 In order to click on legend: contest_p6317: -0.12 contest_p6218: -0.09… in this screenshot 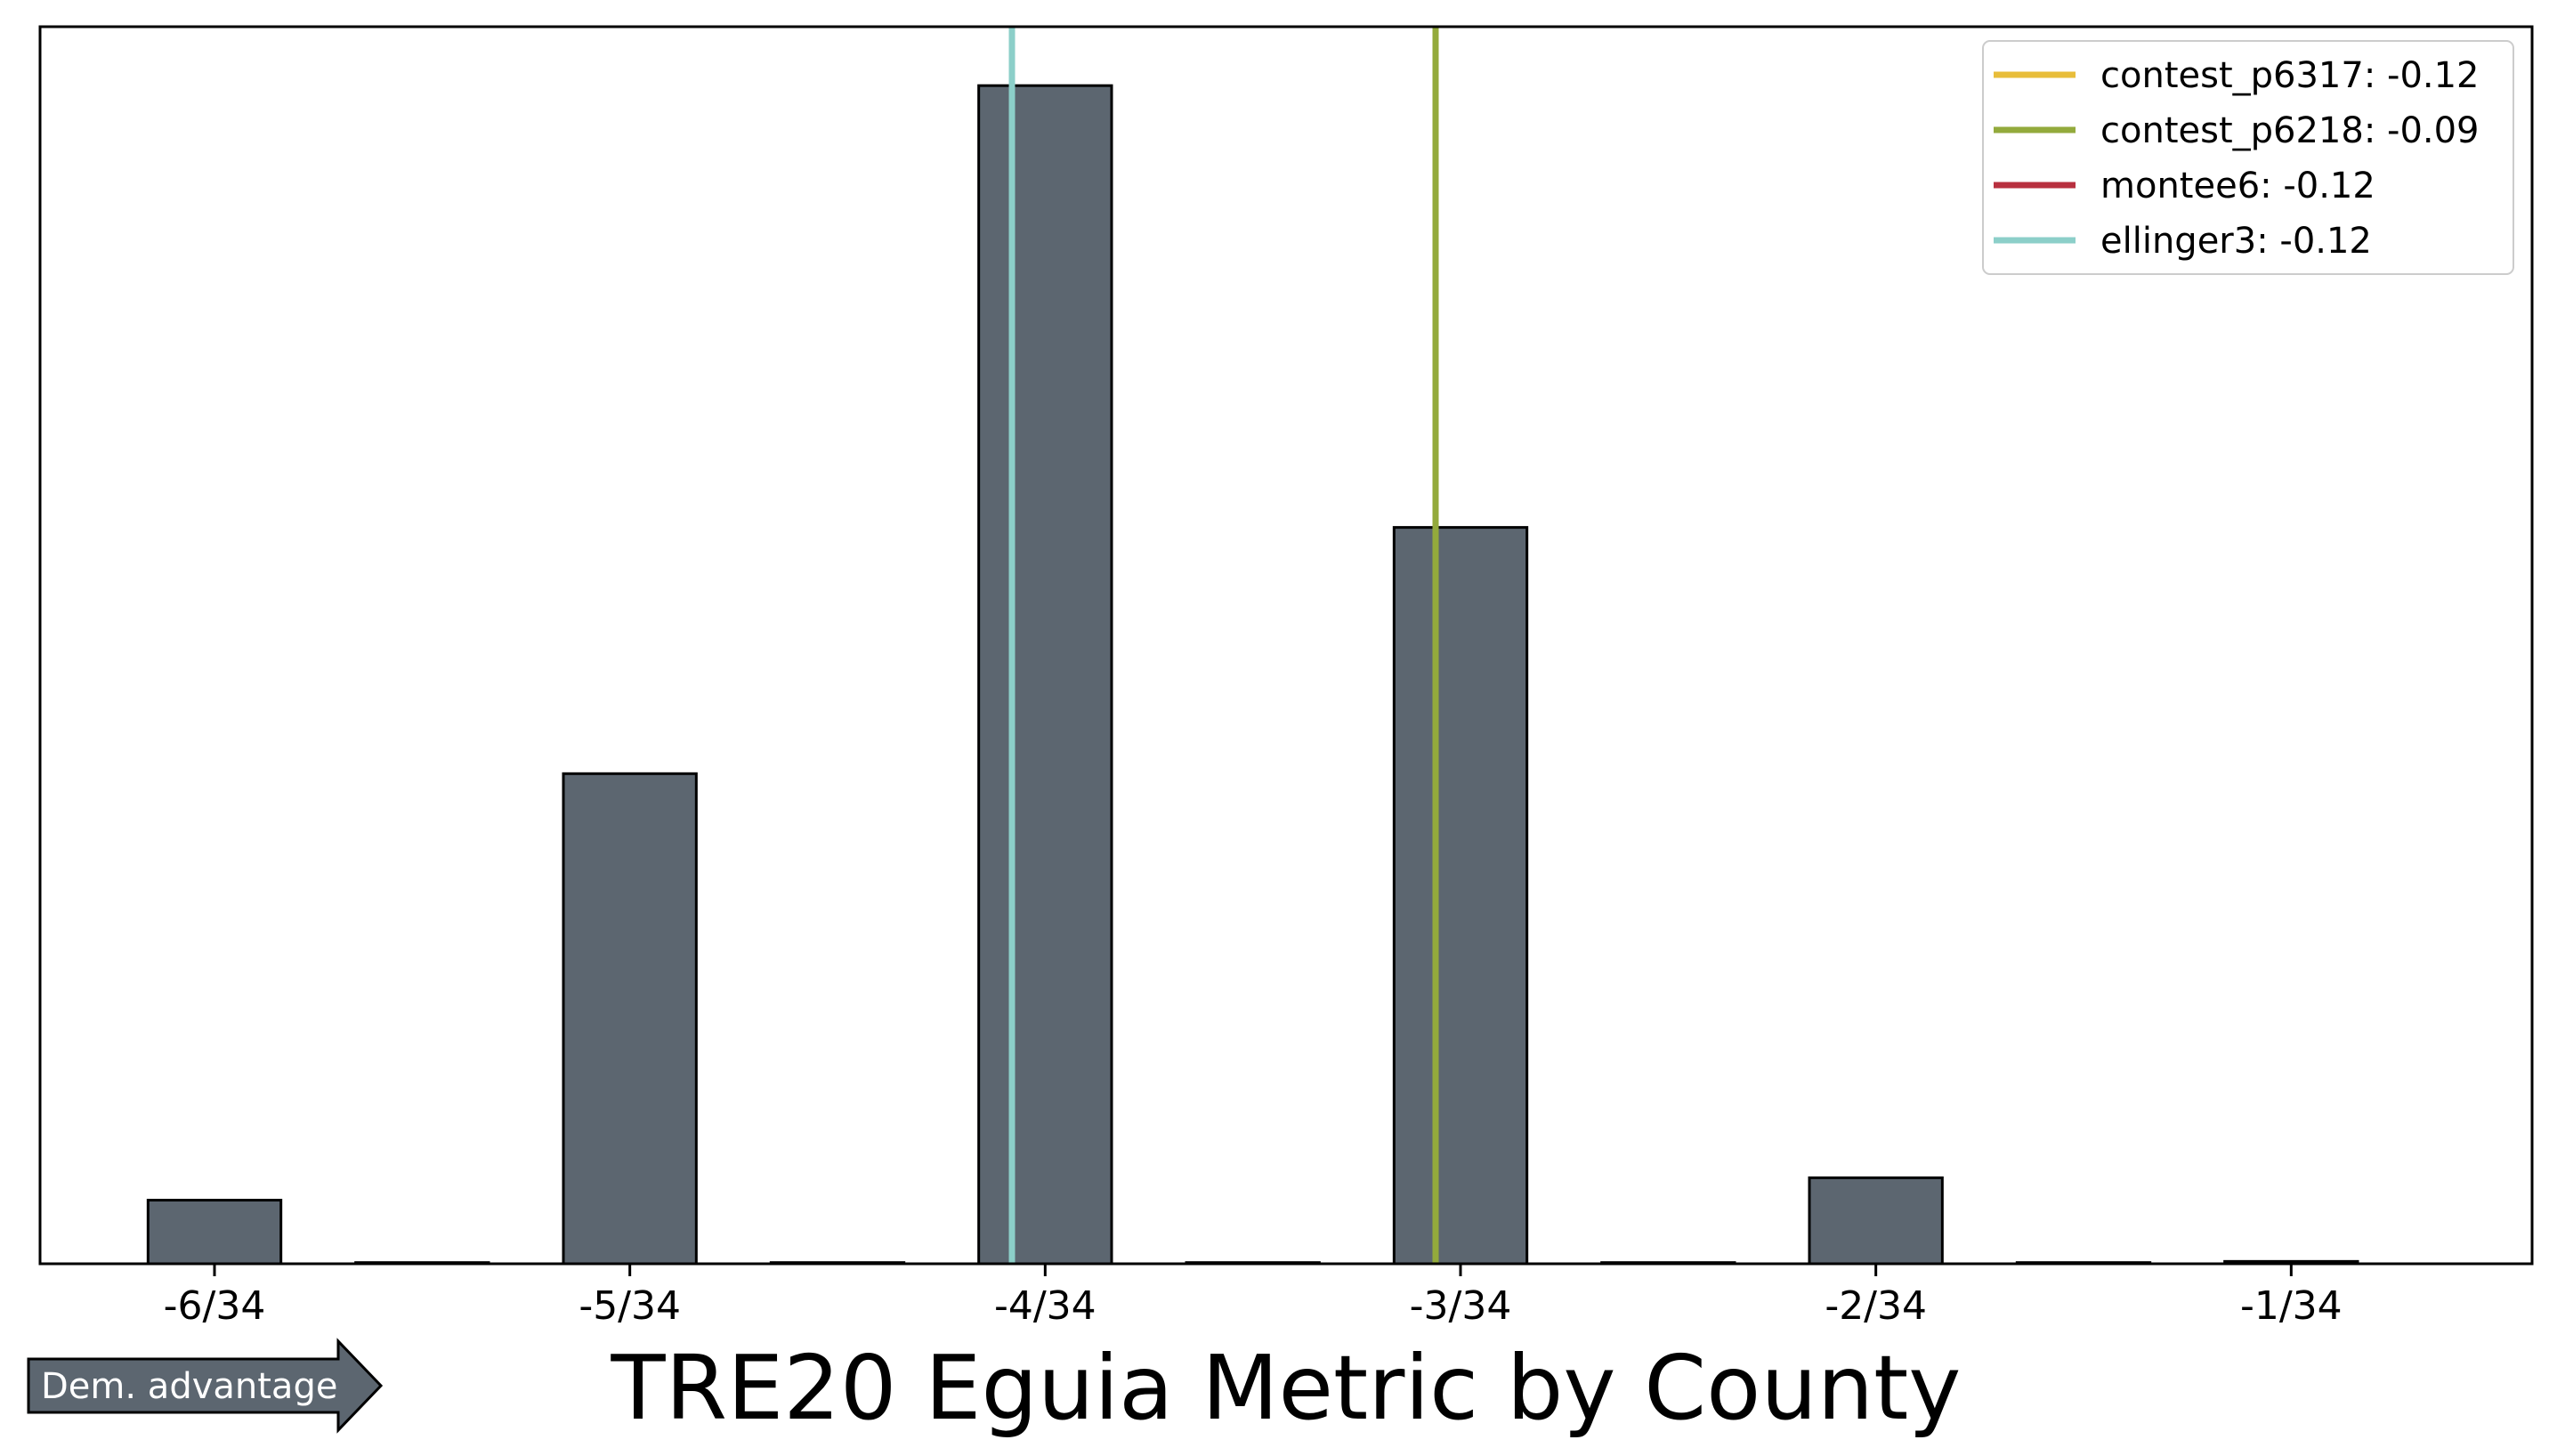, I will do `click(2248, 157)`.